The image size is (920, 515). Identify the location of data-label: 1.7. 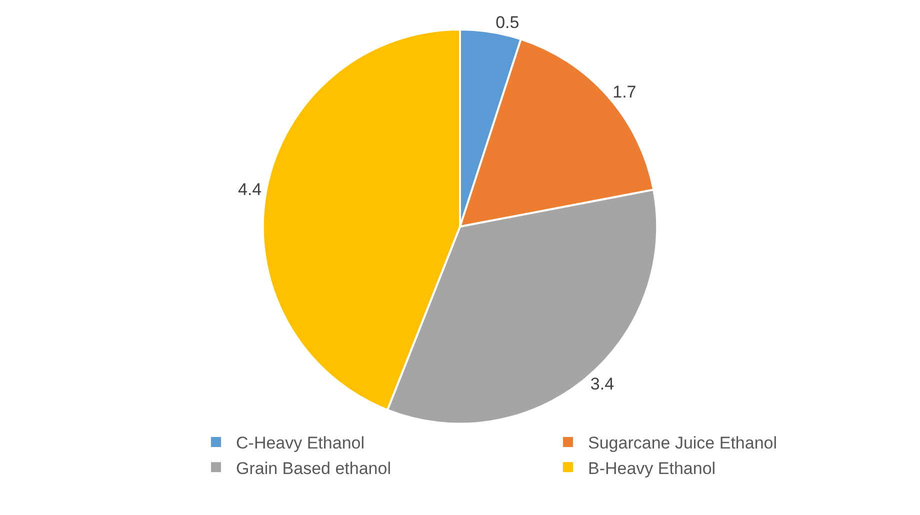
(624, 92).